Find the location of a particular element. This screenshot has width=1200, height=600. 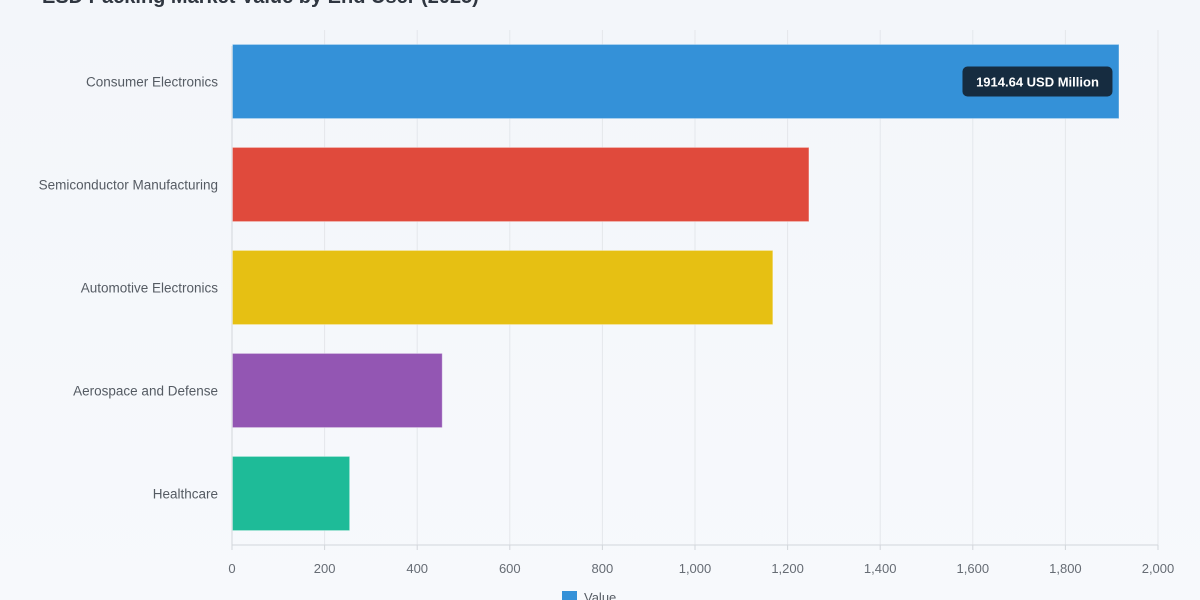

x-tick-label: 800 is located at coordinates (603, 568).